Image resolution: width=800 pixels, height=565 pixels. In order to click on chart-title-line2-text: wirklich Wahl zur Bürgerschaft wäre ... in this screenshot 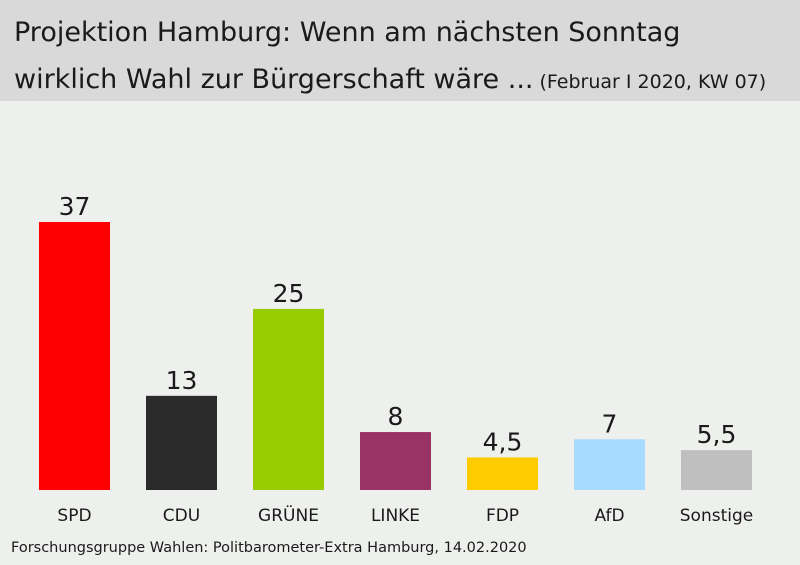, I will do `click(274, 79)`.